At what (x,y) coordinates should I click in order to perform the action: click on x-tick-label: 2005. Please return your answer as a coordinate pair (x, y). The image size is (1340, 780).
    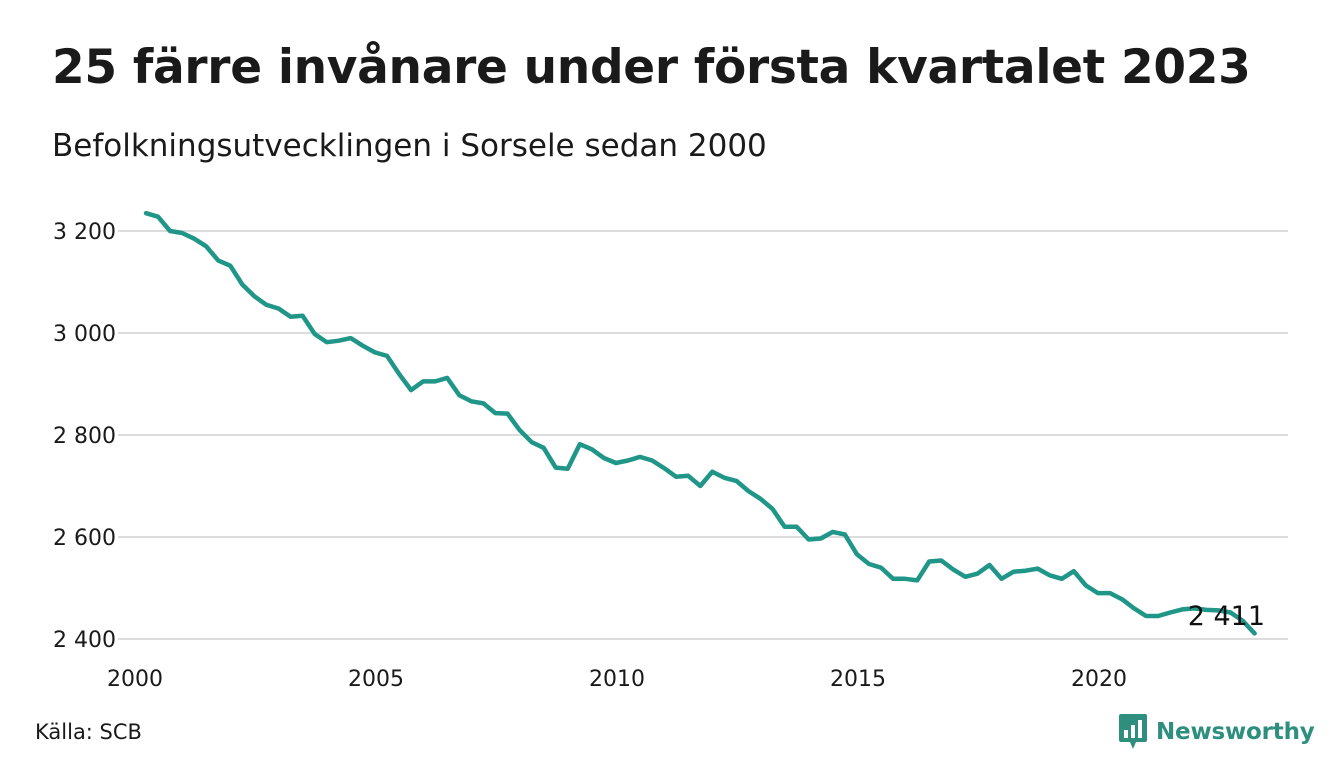
    Looking at the image, I should click on (376, 679).